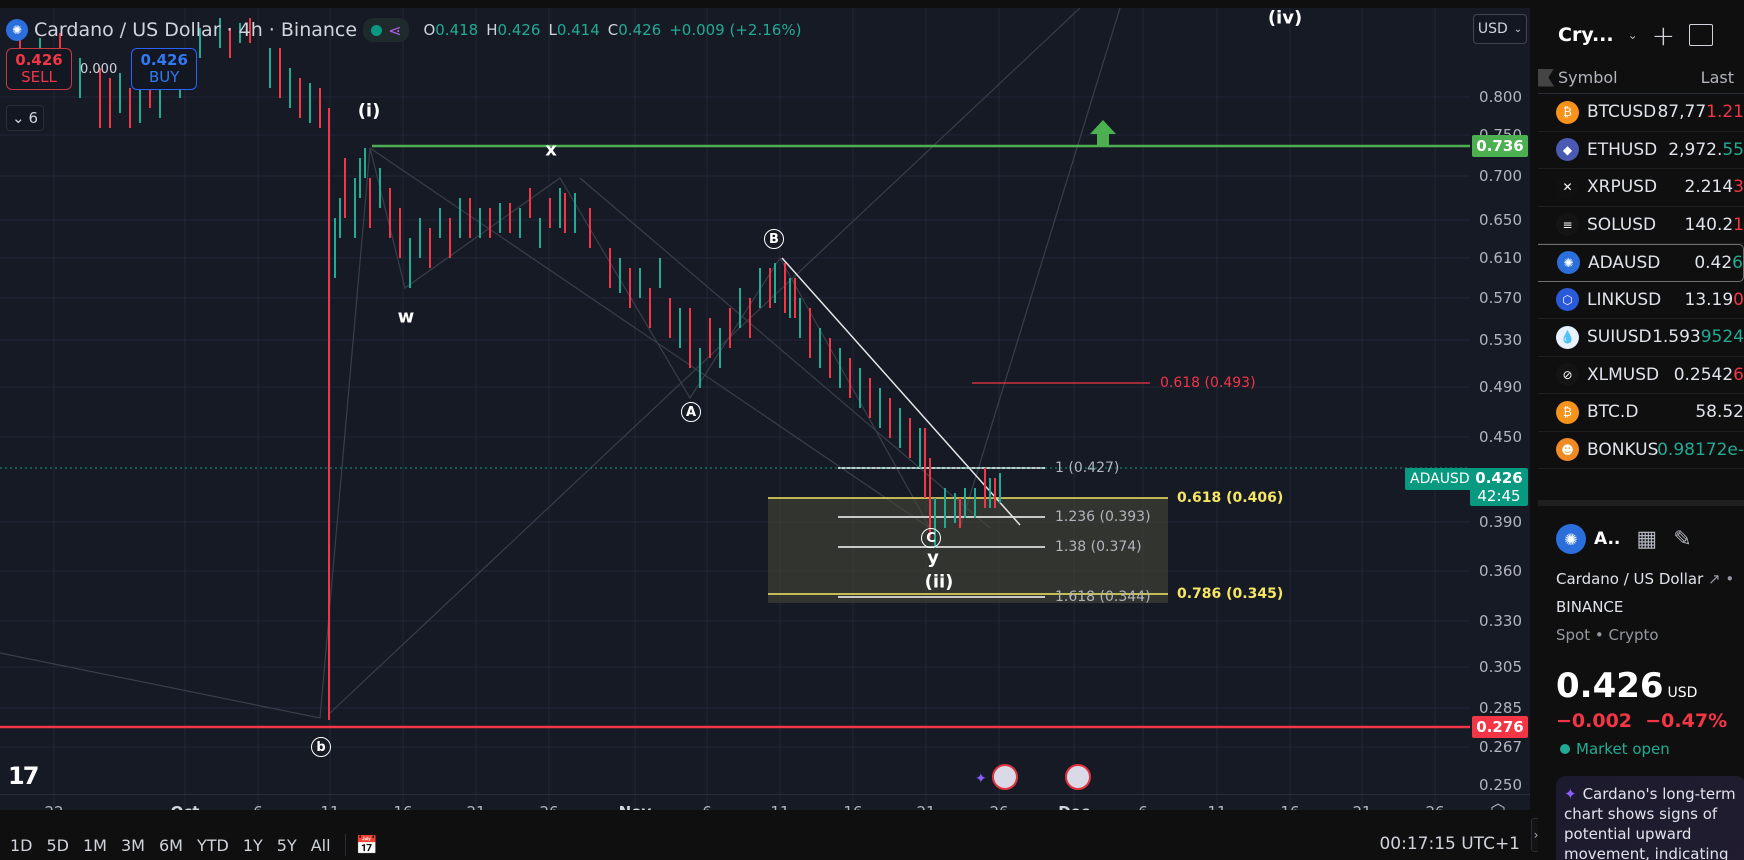 The width and height of the screenshot is (1744, 860). I want to click on price-axis-label: 0.610, so click(1500, 258).